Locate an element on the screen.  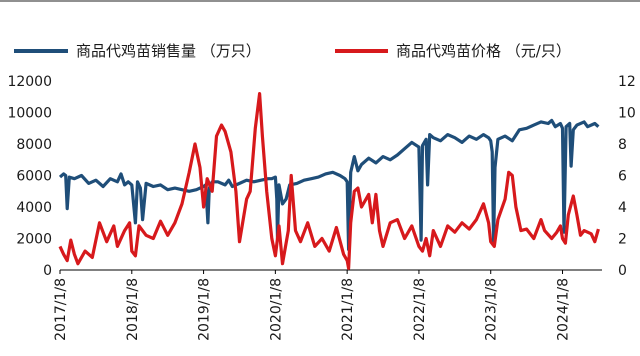
x-tick-label: 2019/1/8 is located at coordinates (205, 309).